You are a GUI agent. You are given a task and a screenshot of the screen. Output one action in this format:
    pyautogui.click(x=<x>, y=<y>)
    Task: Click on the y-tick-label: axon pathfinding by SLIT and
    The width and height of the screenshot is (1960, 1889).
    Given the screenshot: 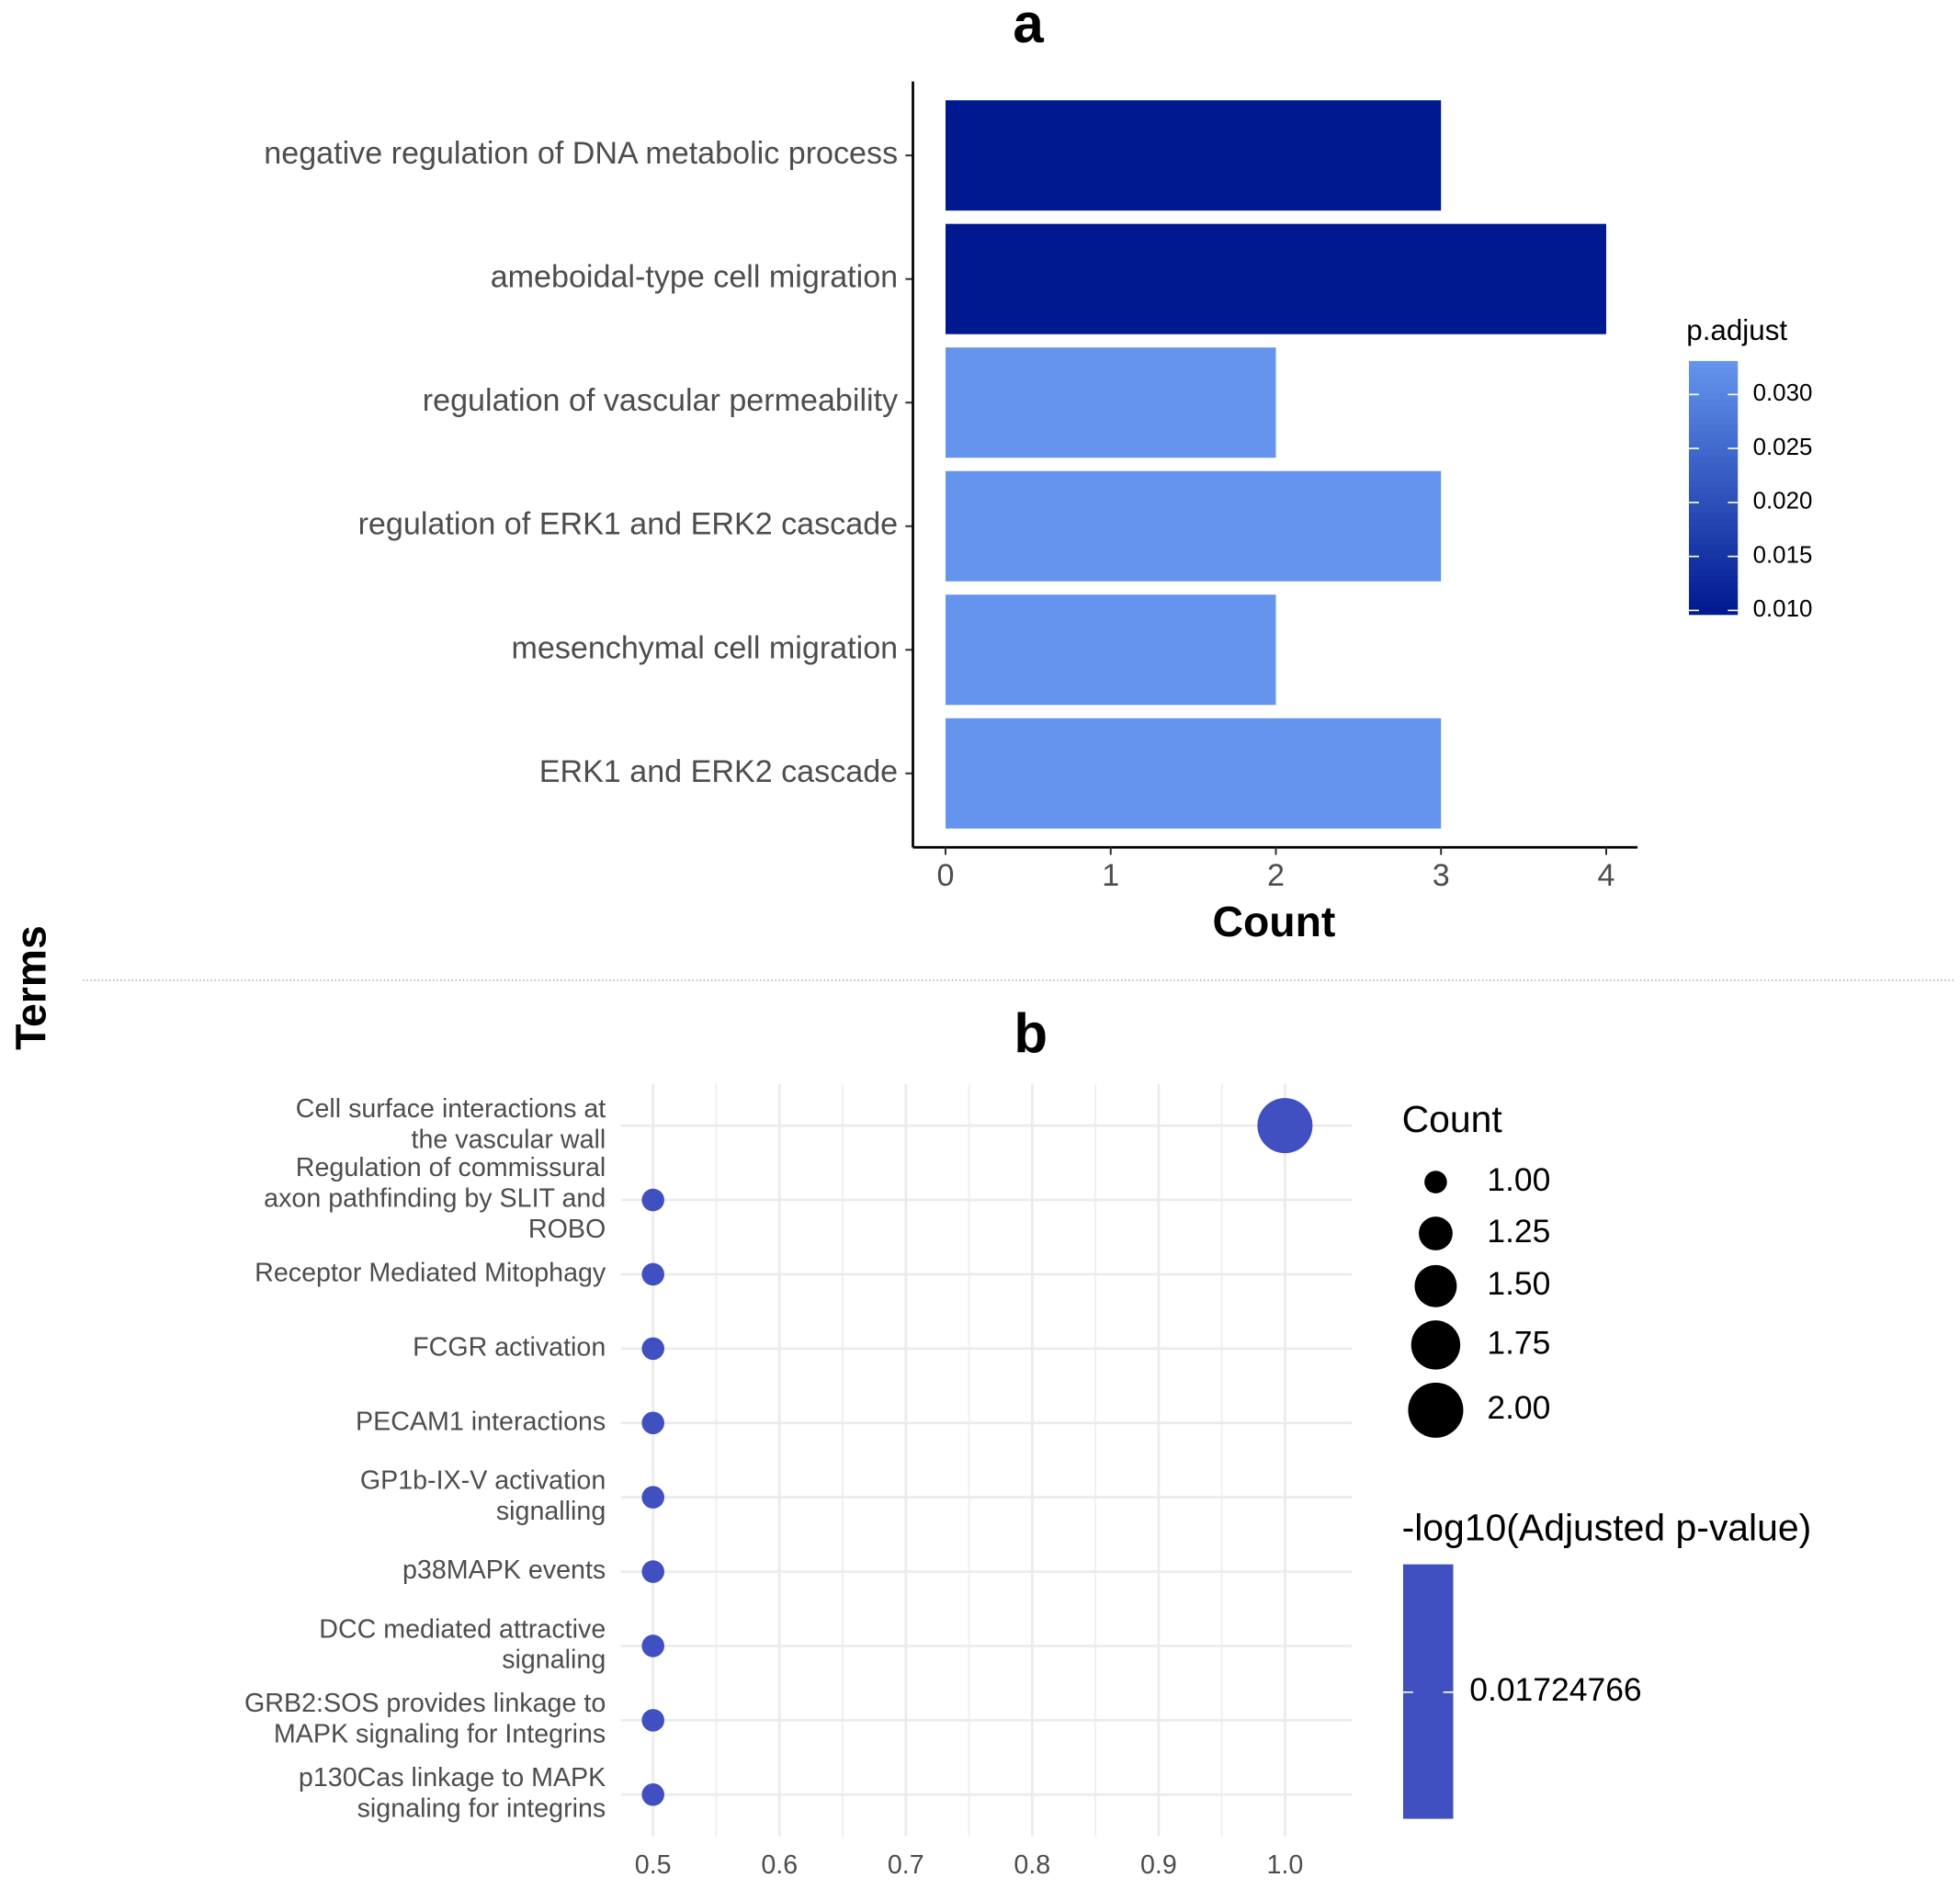 What is the action you would take?
    pyautogui.click(x=435, y=1199)
    